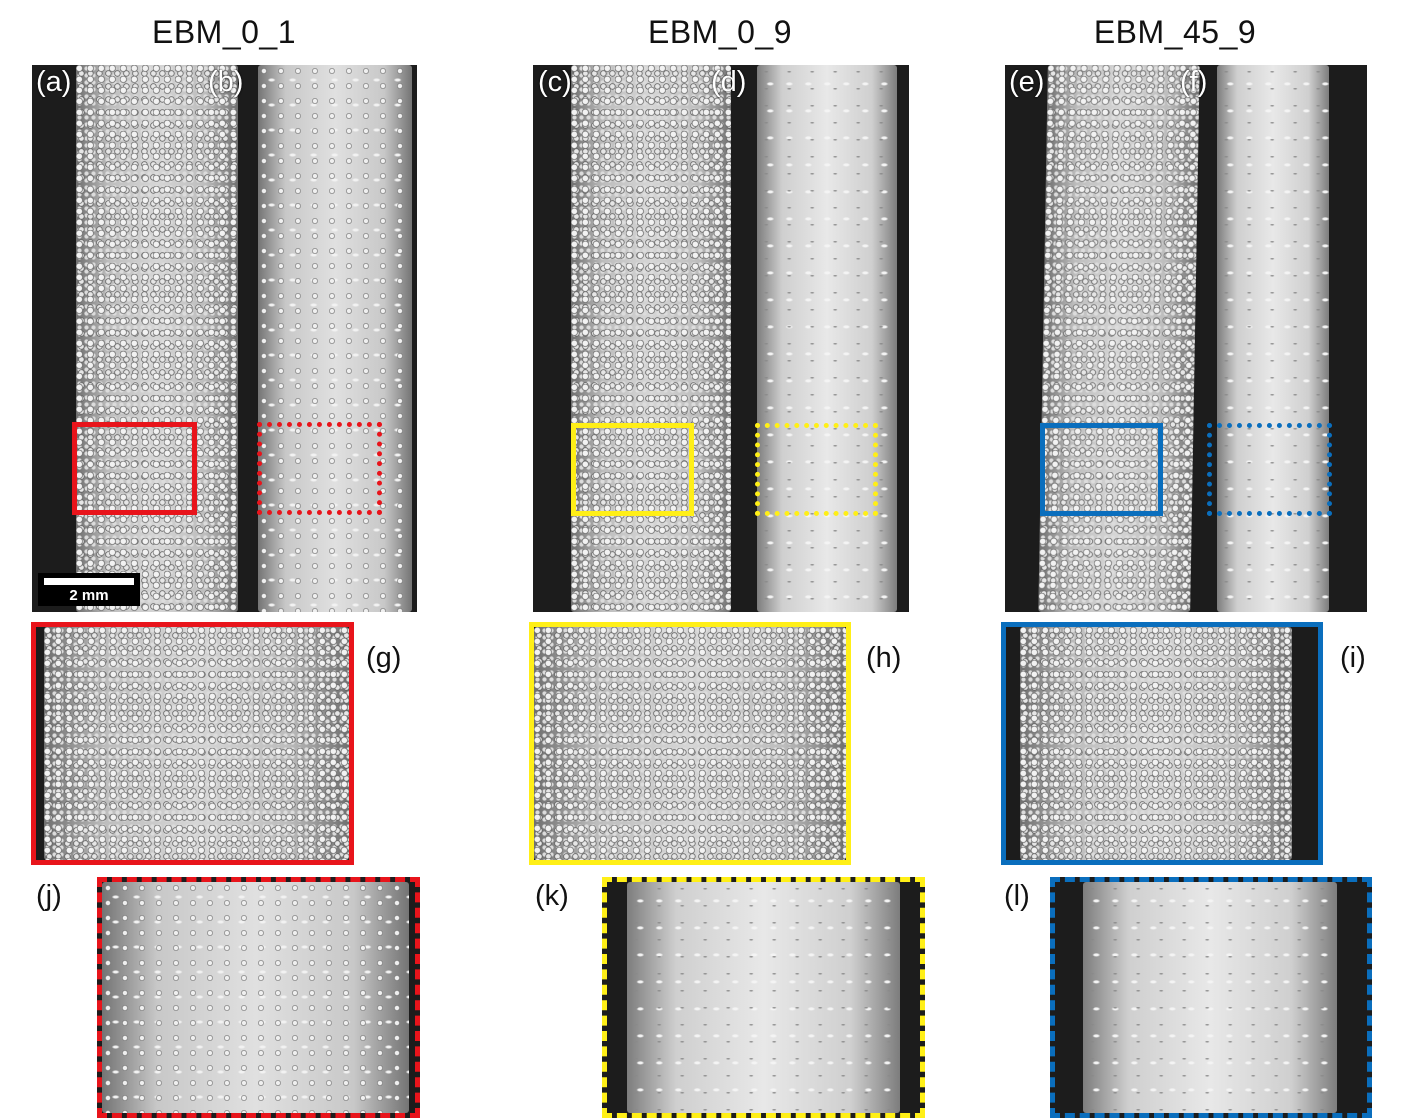 This screenshot has height=1119, width=1415. I want to click on roi-box-j, so click(319, 468).